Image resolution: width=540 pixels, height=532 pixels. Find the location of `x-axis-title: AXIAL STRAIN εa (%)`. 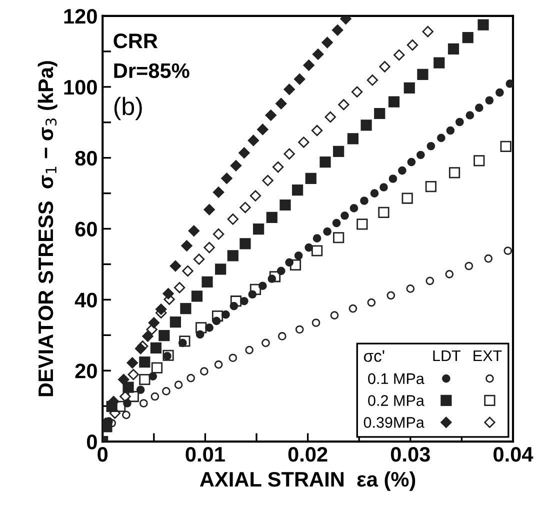

x-axis-title: AXIAL STRAIN εa (%) is located at coordinates (308, 481).